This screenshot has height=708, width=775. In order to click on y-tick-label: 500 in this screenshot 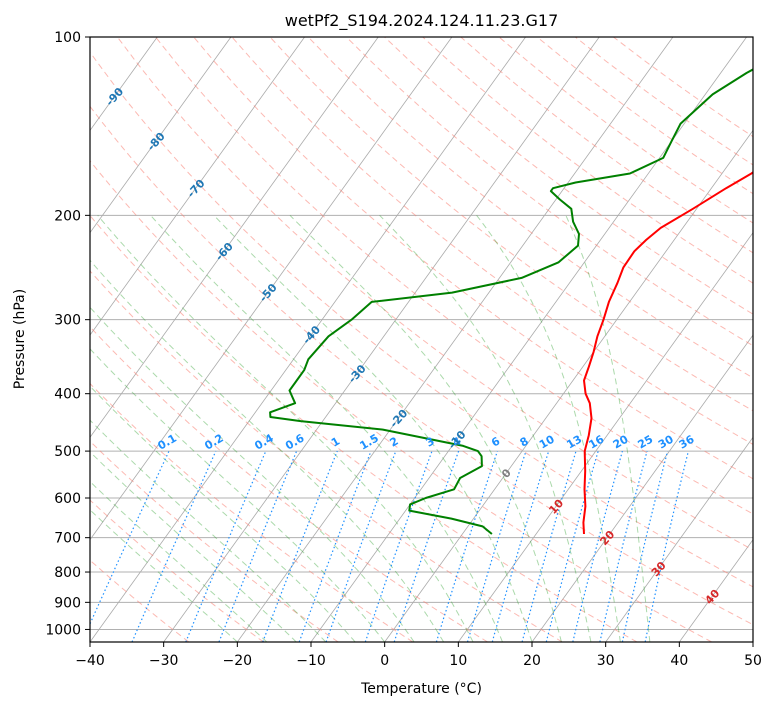, I will do `click(67, 452)`.